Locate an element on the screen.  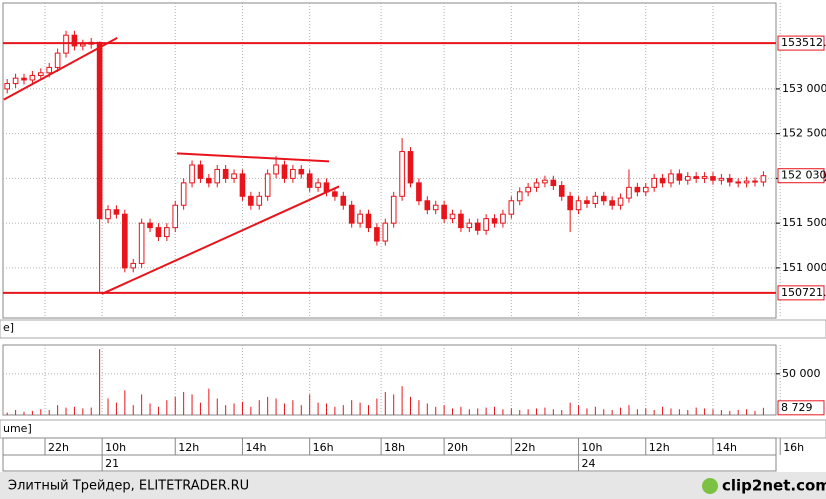
footer is located at coordinates (413, 485).